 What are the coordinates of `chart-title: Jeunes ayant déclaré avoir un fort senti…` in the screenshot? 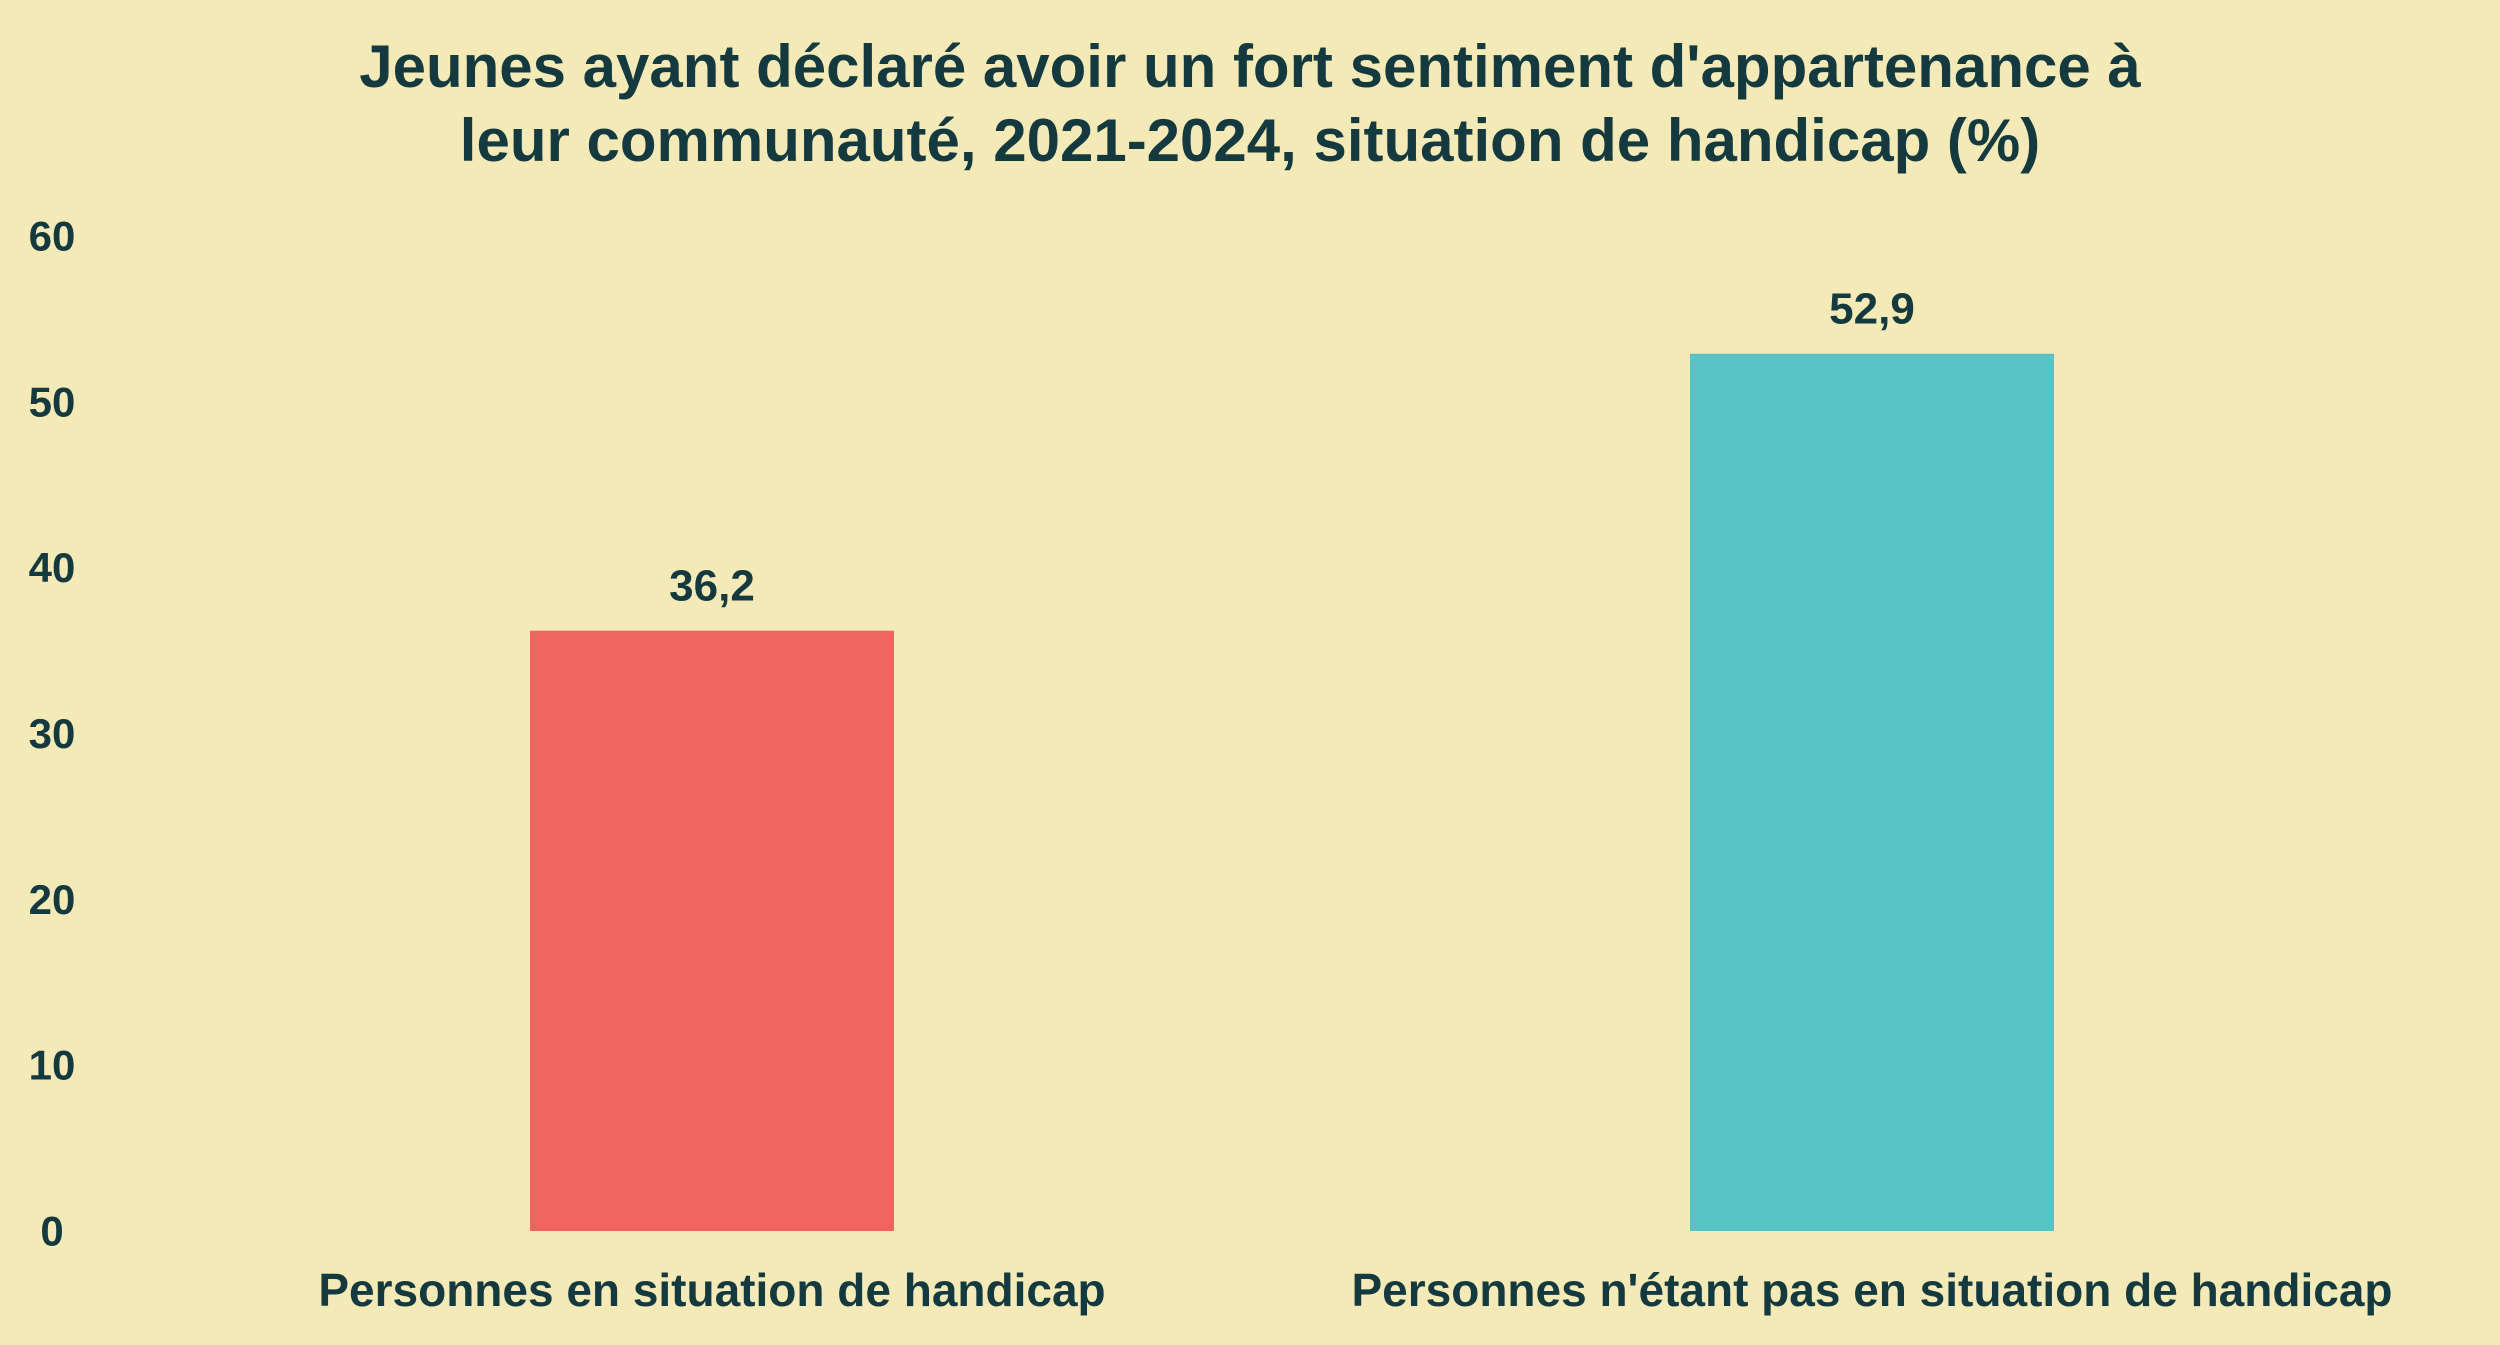 It's located at (1250, 103).